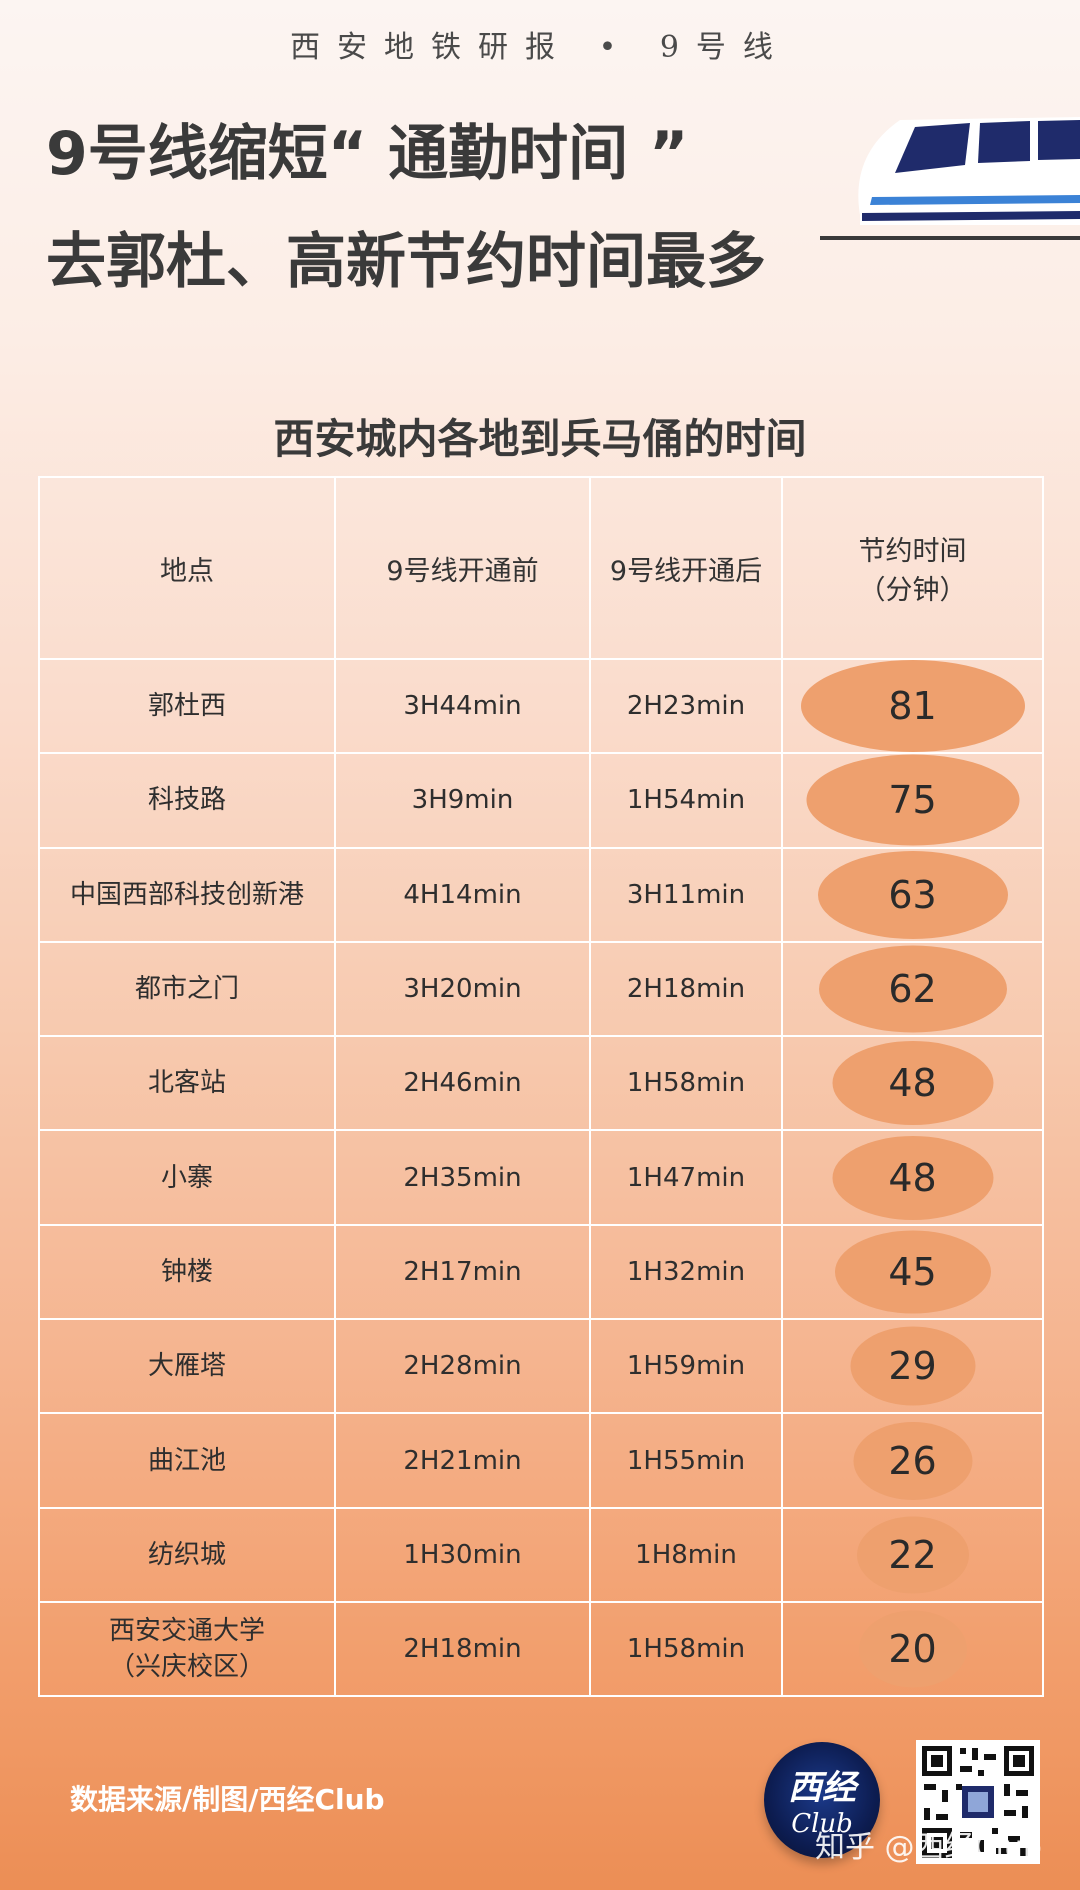 The image size is (1080, 1890). What do you see at coordinates (367, 154) in the screenshot?
I see `headline-line-1: 9号线缩短“ 通勤时间 ”` at bounding box center [367, 154].